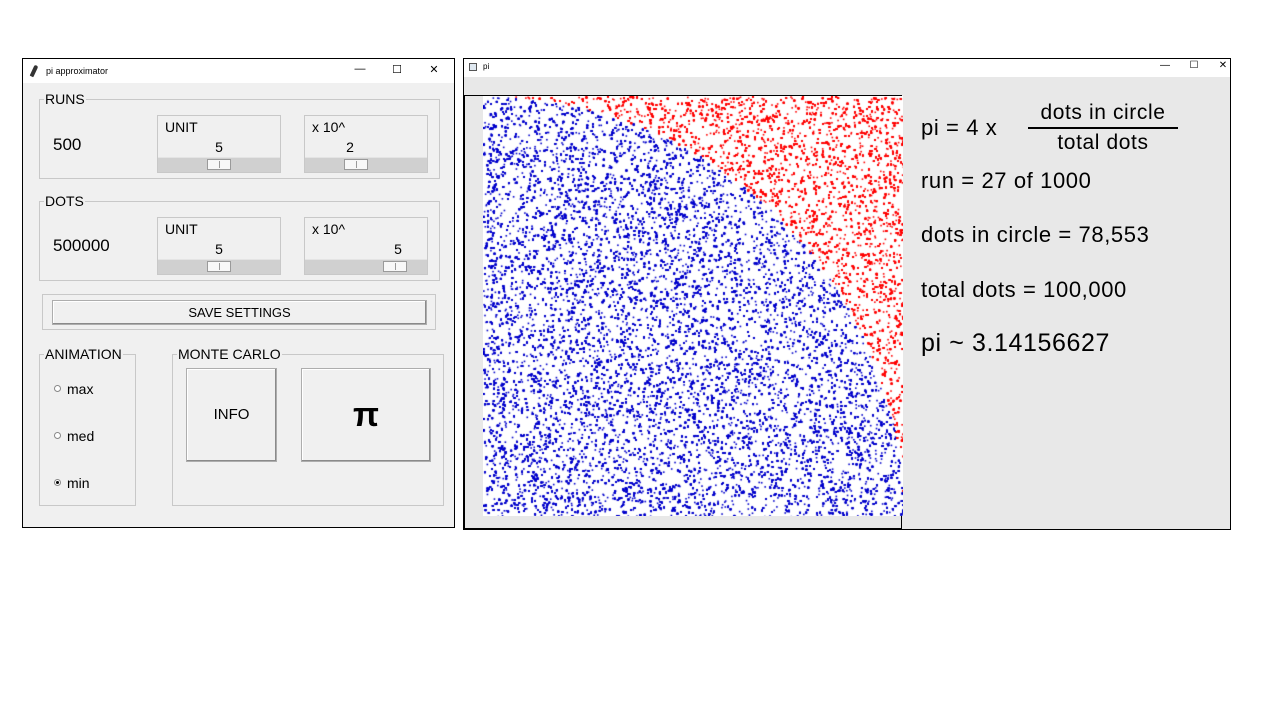  I want to click on dots-exp-label: x 10^, so click(329, 229).